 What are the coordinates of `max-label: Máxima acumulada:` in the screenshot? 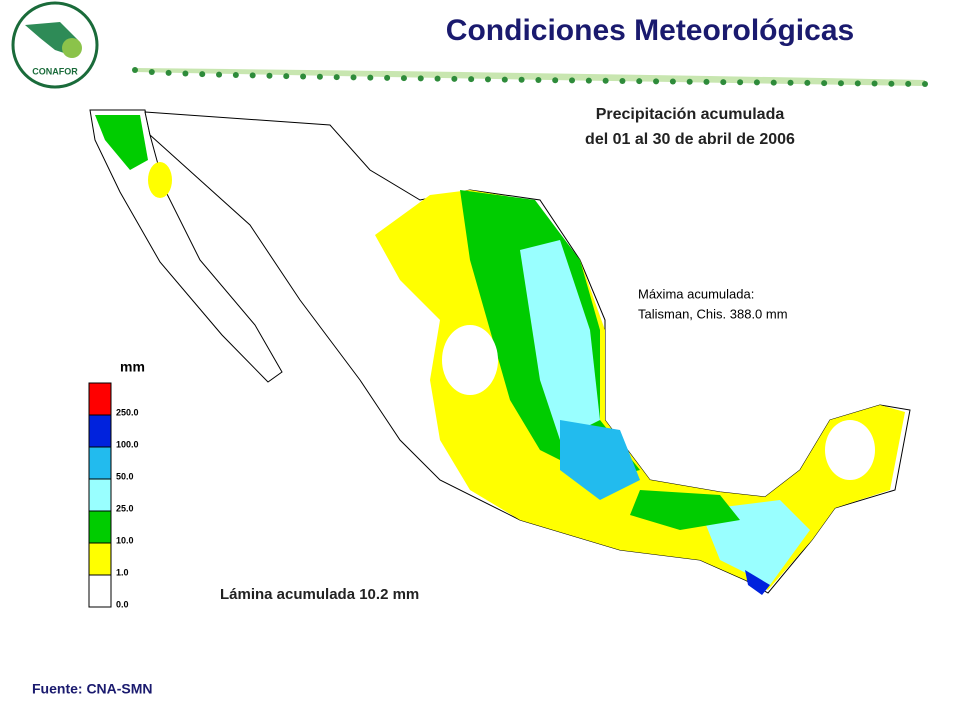 It's located at (696, 293).